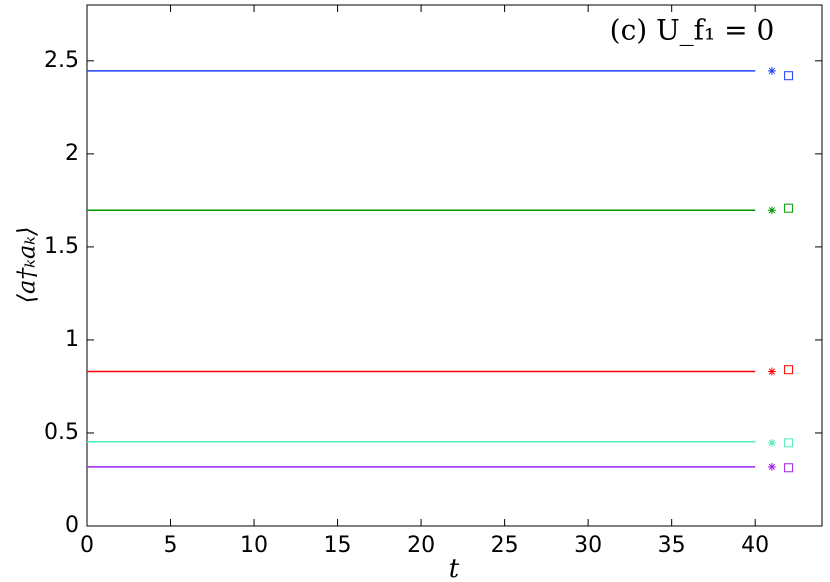 The height and width of the screenshot is (582, 830). Describe the element at coordinates (421, 545) in the screenshot. I see `x-tick-label: 20` at that location.